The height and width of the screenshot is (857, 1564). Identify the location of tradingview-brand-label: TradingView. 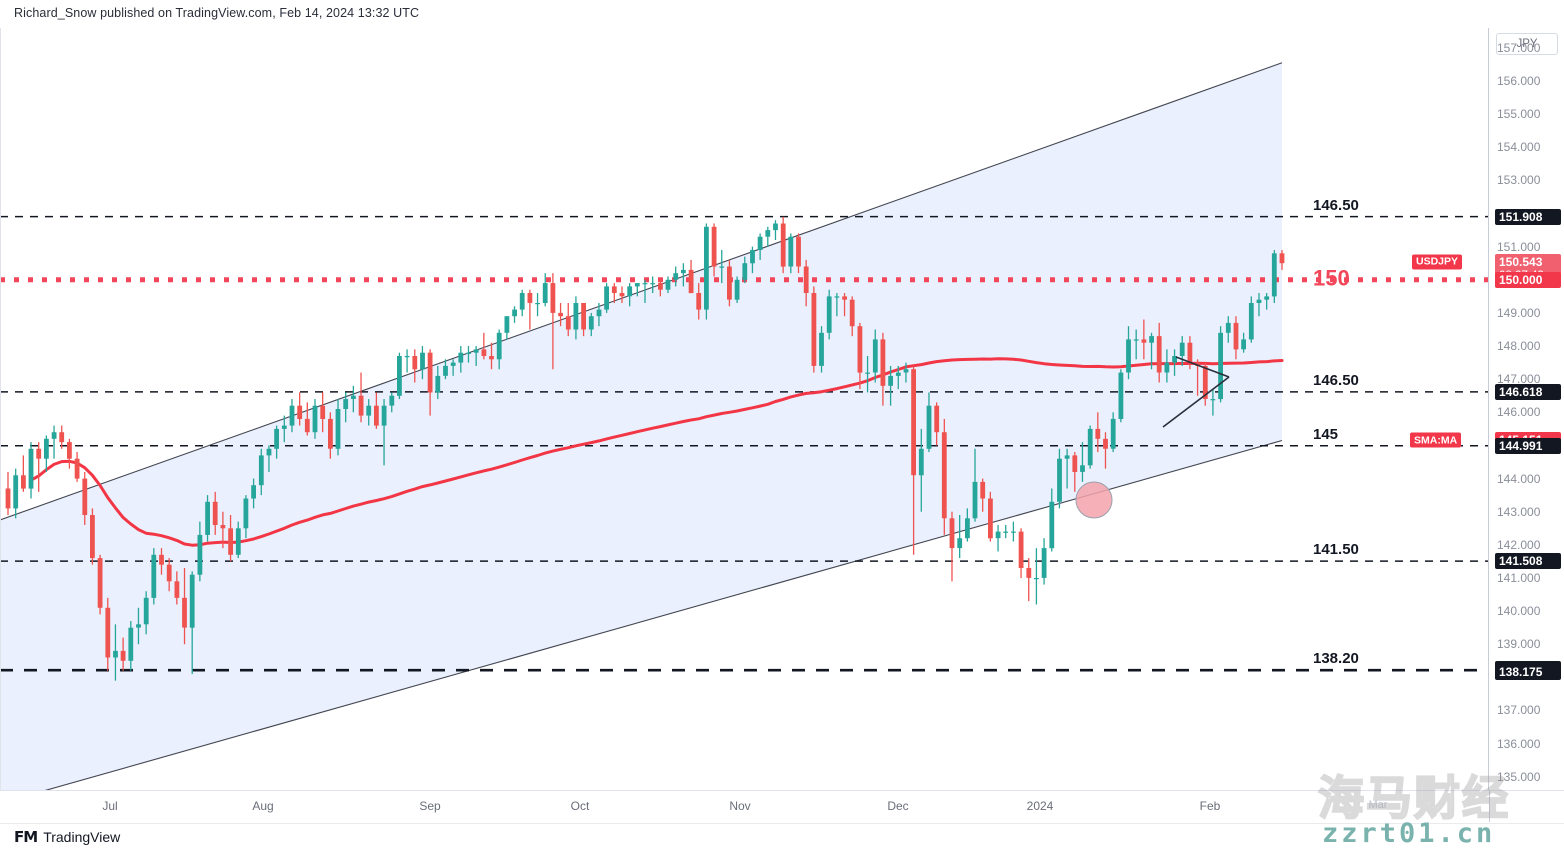
(82, 837).